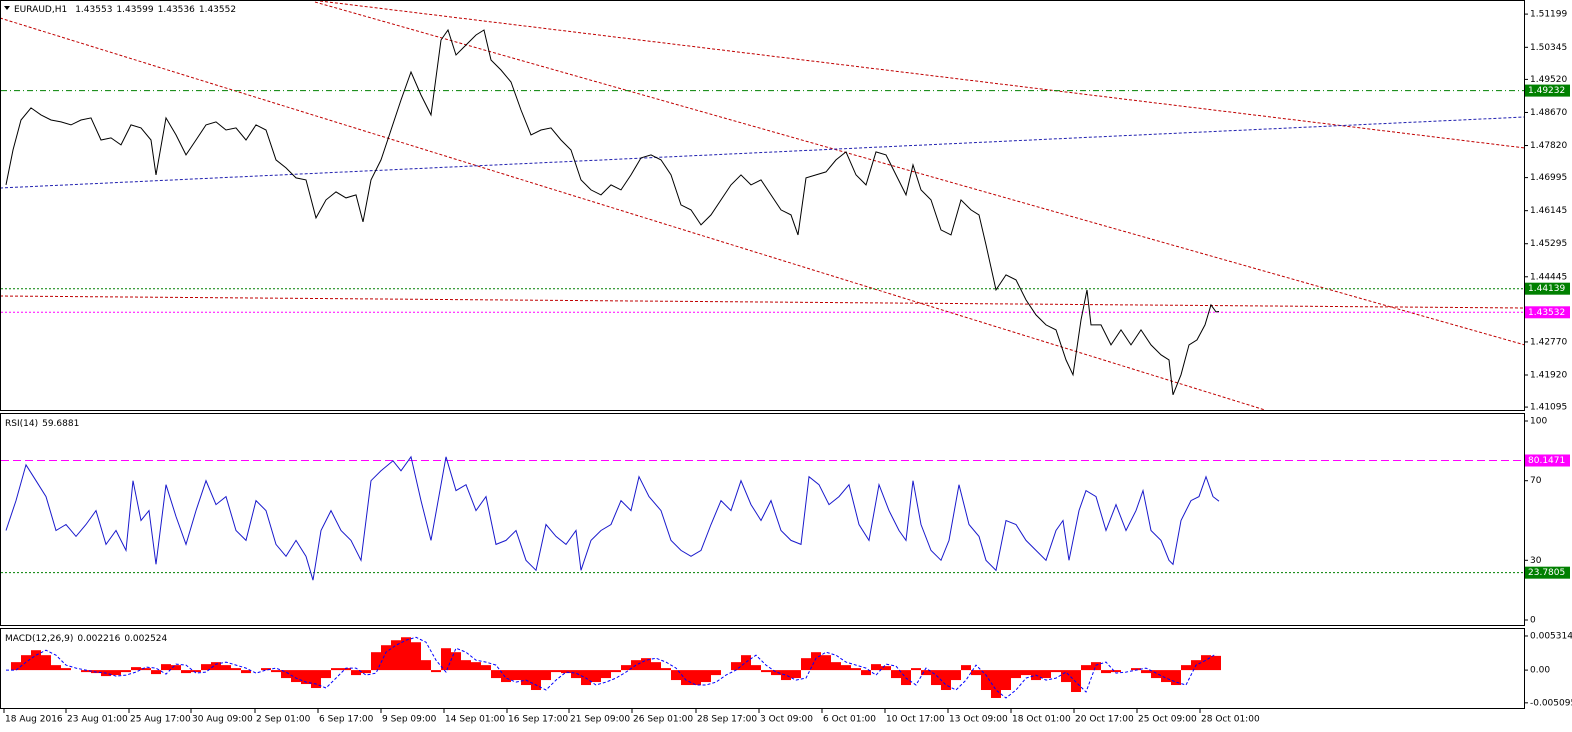  Describe the element at coordinates (1536, 481) in the screenshot. I see `y-tick-label: 70` at that location.